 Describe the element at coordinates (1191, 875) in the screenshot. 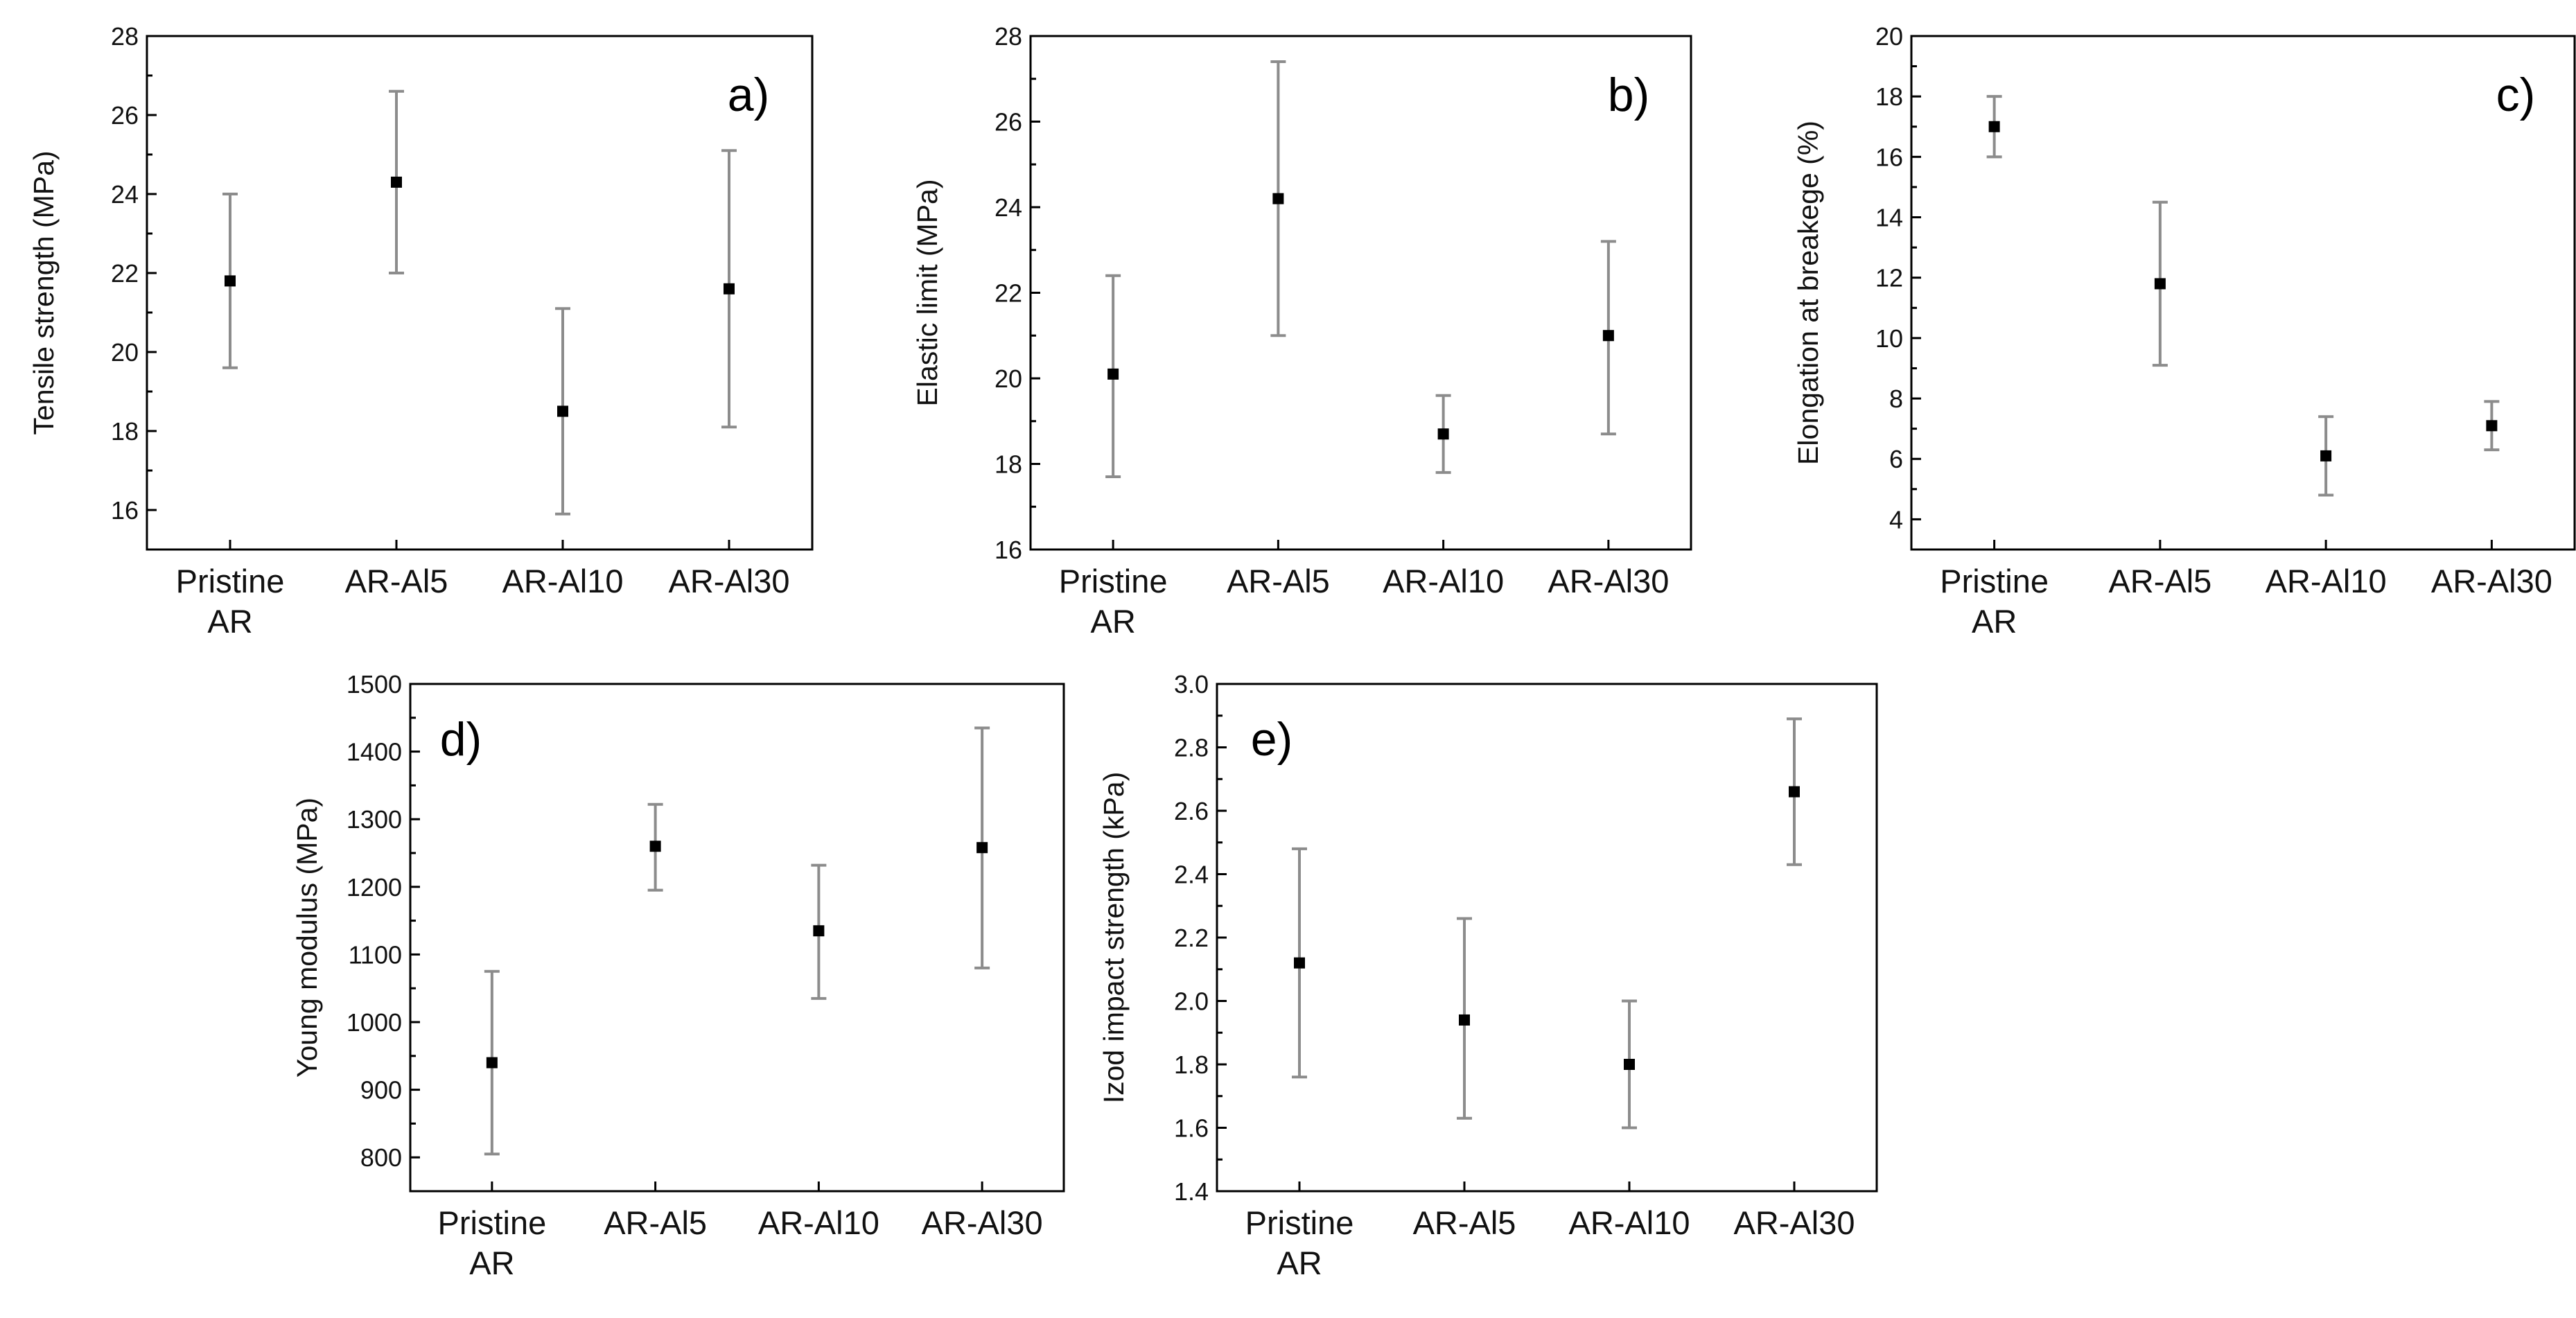

I see `y-tick-label: 2.4` at that location.